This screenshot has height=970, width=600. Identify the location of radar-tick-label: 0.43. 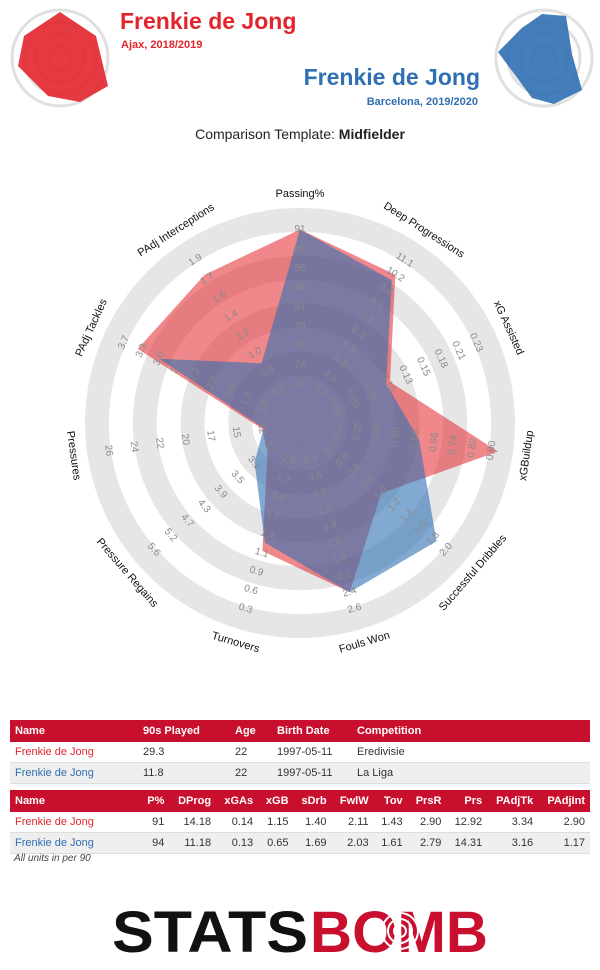
(377, 433).